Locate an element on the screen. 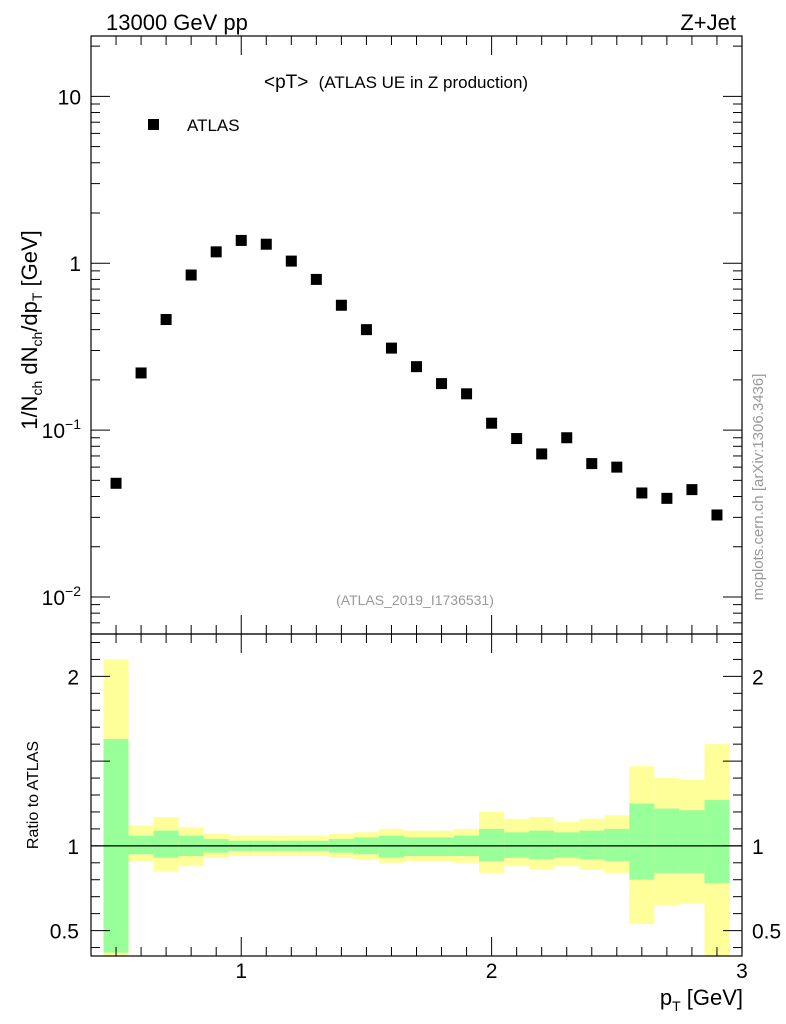  x-tick-label: 1 is located at coordinates (241, 971).